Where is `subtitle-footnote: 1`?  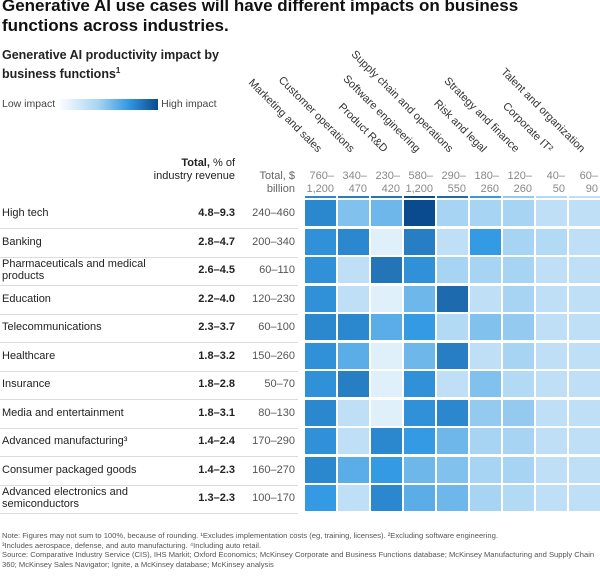
subtitle-footnote: 1 is located at coordinates (118, 70).